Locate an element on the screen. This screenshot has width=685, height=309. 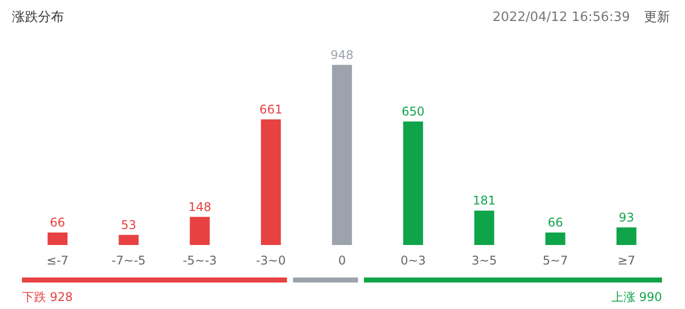
x-tick-label: -3~0 is located at coordinates (271, 261).